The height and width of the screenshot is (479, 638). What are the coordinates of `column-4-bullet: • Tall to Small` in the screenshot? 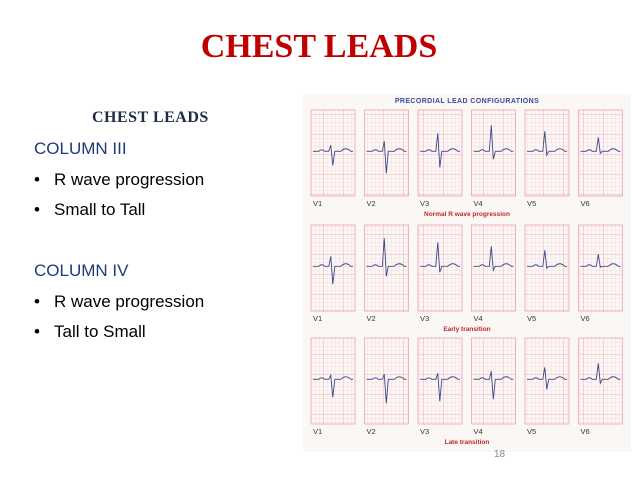 It's located at (90, 332).